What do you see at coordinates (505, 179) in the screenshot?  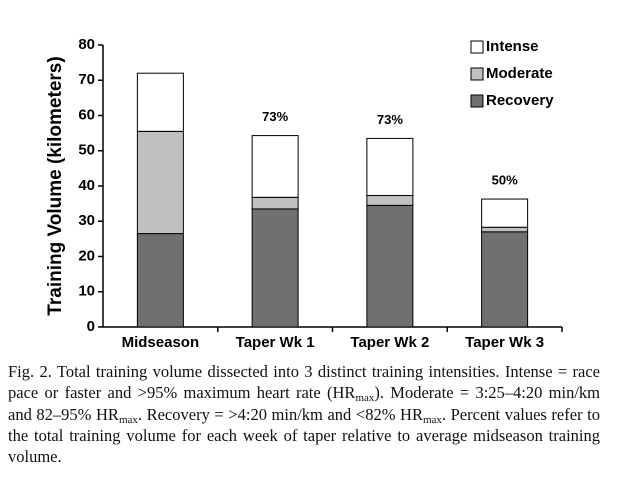 I see `annotation: 50%` at bounding box center [505, 179].